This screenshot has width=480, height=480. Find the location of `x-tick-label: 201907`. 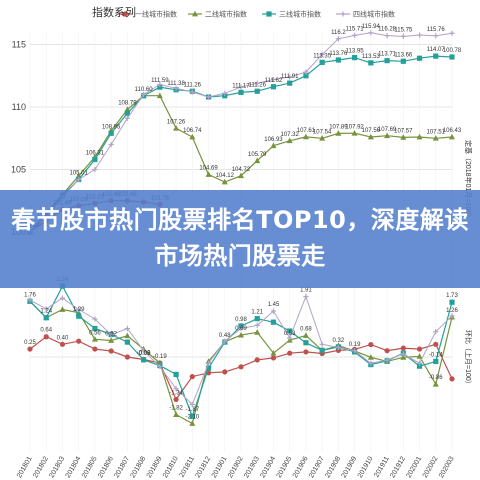

x-tick-label: 201907 is located at coordinates (317, 467).